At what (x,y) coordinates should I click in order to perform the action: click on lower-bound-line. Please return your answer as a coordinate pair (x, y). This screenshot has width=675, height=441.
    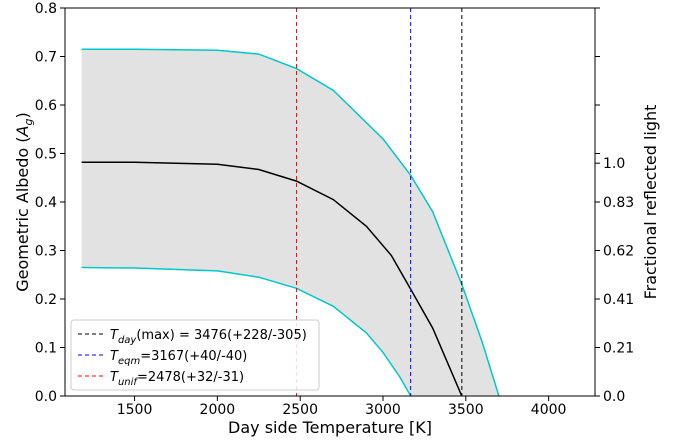
    Looking at the image, I should click on (246, 331).